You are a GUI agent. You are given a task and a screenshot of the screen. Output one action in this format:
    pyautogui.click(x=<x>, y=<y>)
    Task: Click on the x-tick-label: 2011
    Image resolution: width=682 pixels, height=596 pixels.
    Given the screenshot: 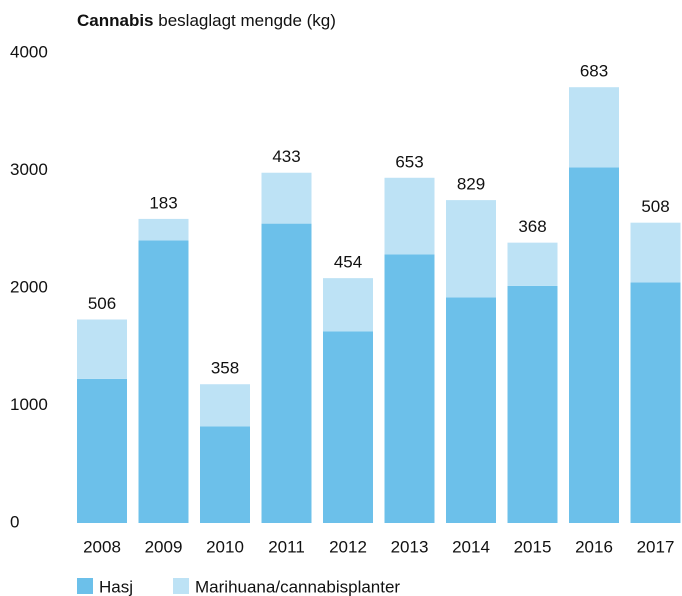 What is the action you would take?
    pyautogui.click(x=286, y=546)
    